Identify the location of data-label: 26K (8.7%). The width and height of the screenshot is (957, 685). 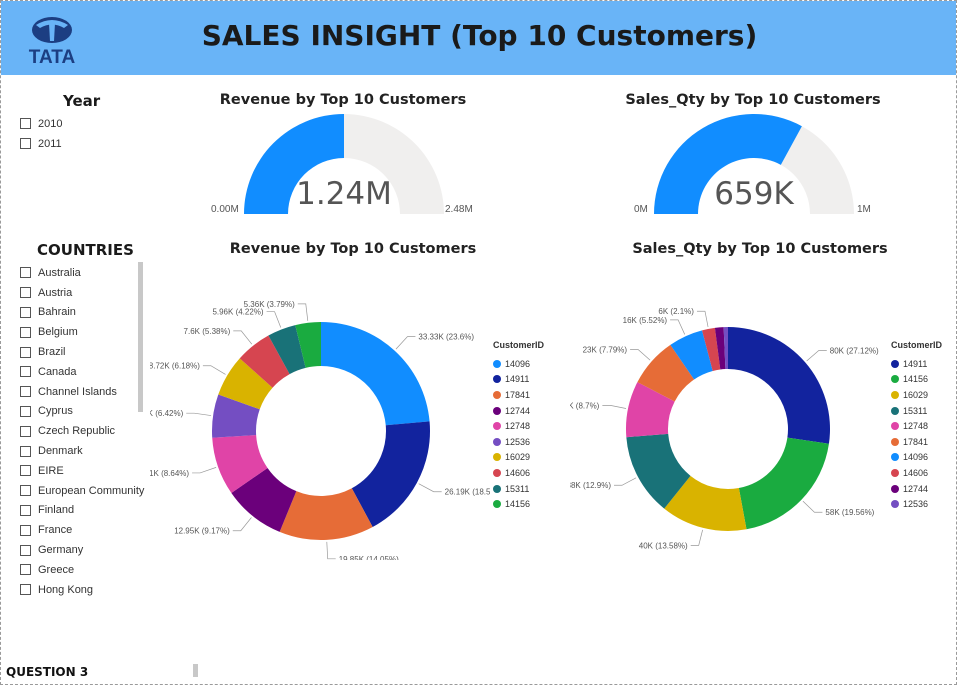
(585, 405).